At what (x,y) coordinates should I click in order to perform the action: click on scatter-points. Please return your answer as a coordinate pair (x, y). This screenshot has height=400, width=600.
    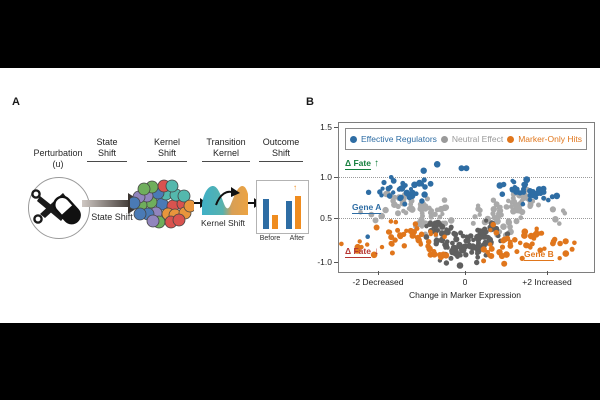
    Looking at the image, I should click on (458, 215).